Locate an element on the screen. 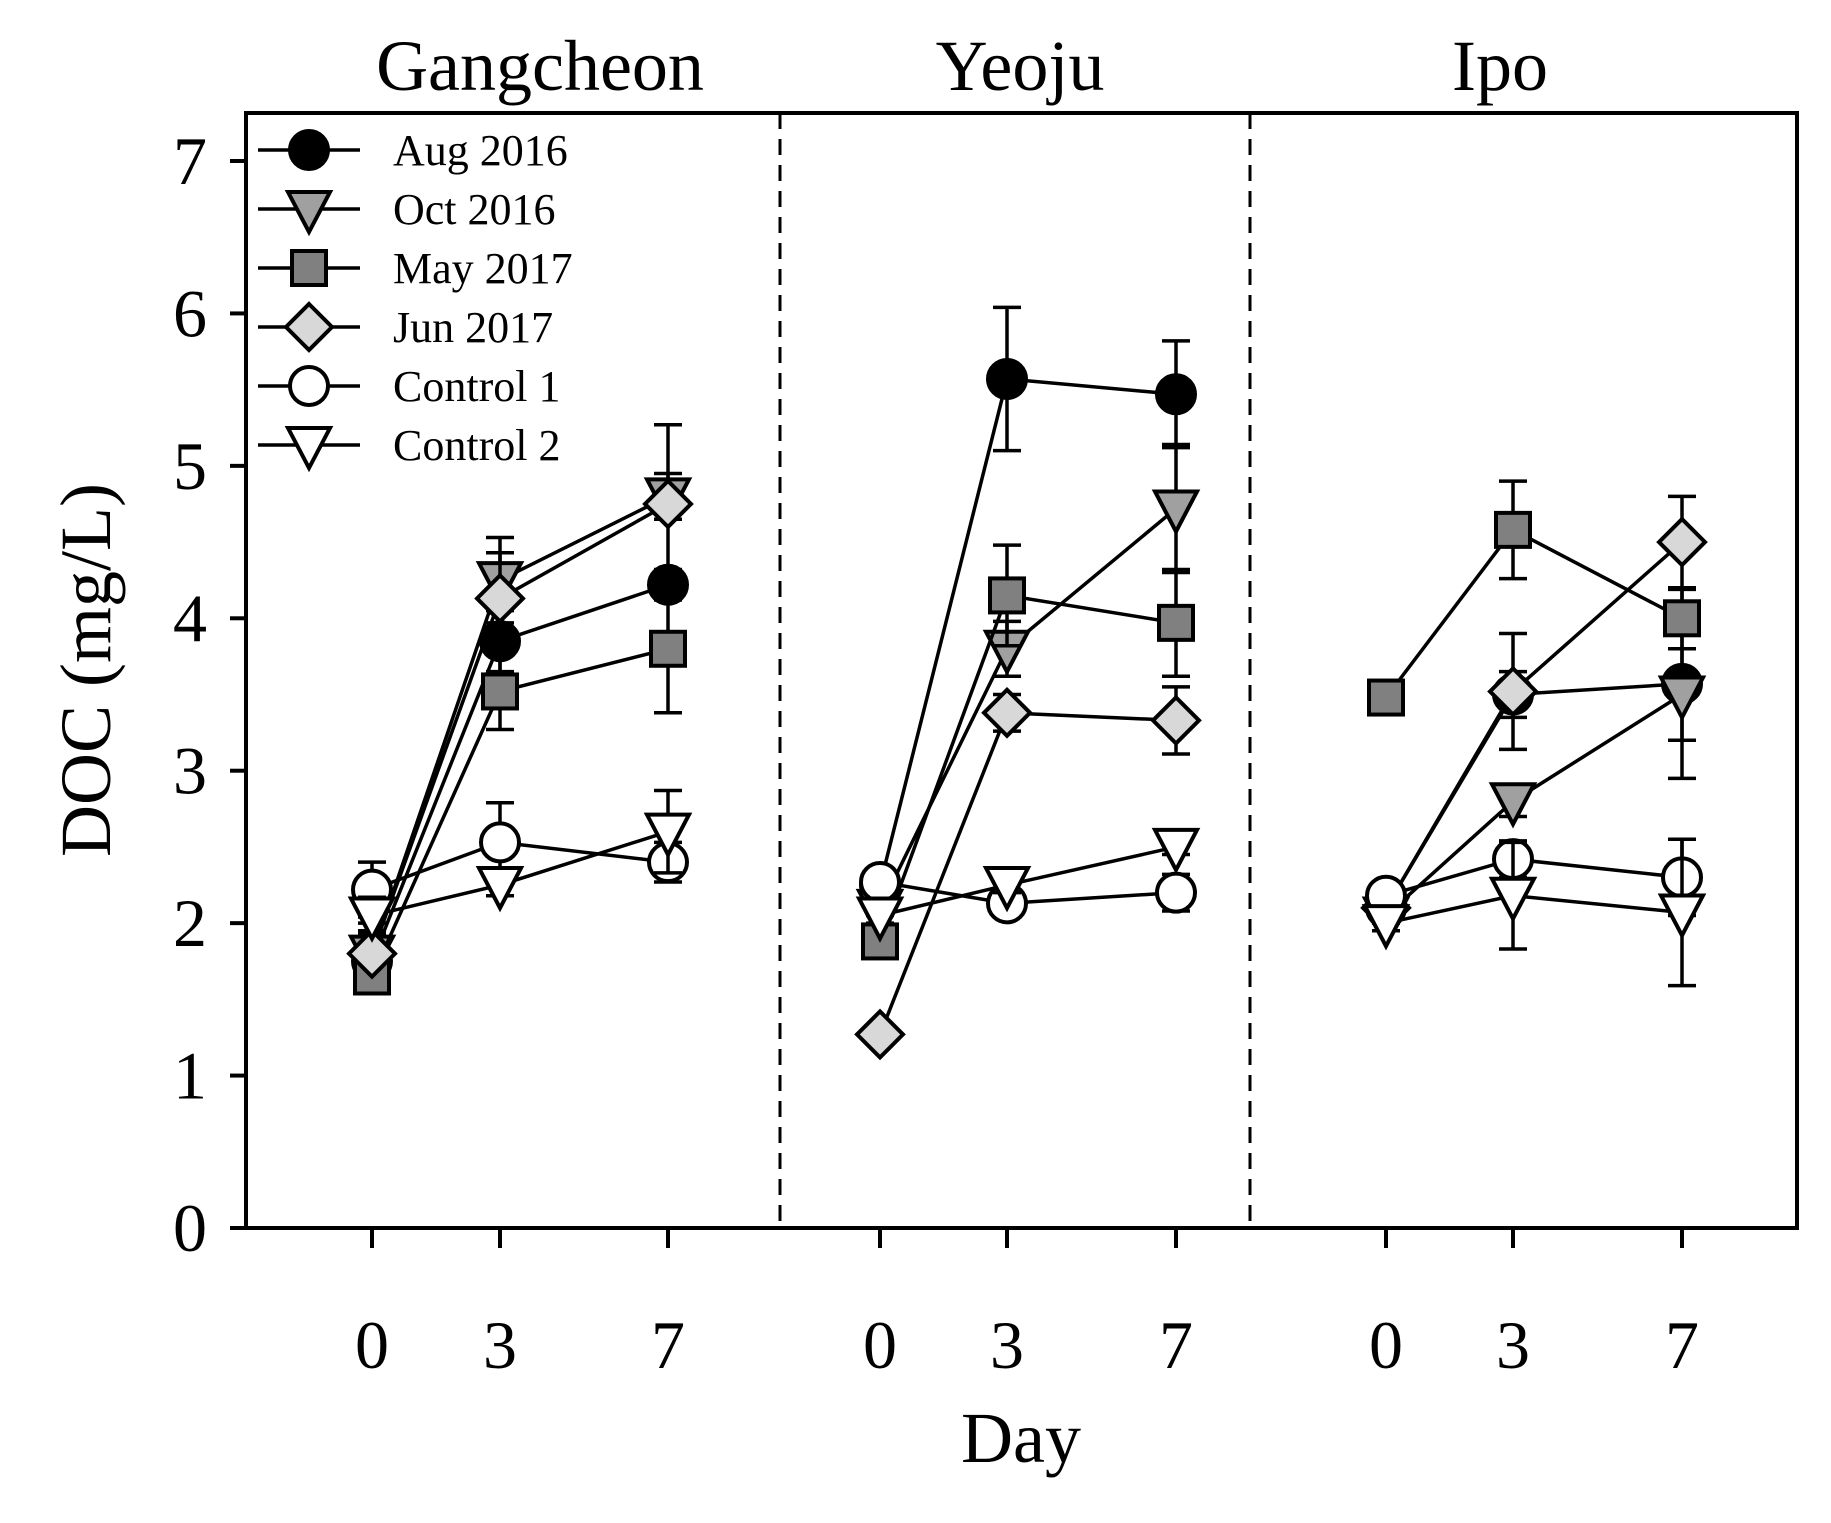 This screenshot has height=1523, width=1831. x-tick-label-ipo-3: 3 is located at coordinates (1513, 1345).